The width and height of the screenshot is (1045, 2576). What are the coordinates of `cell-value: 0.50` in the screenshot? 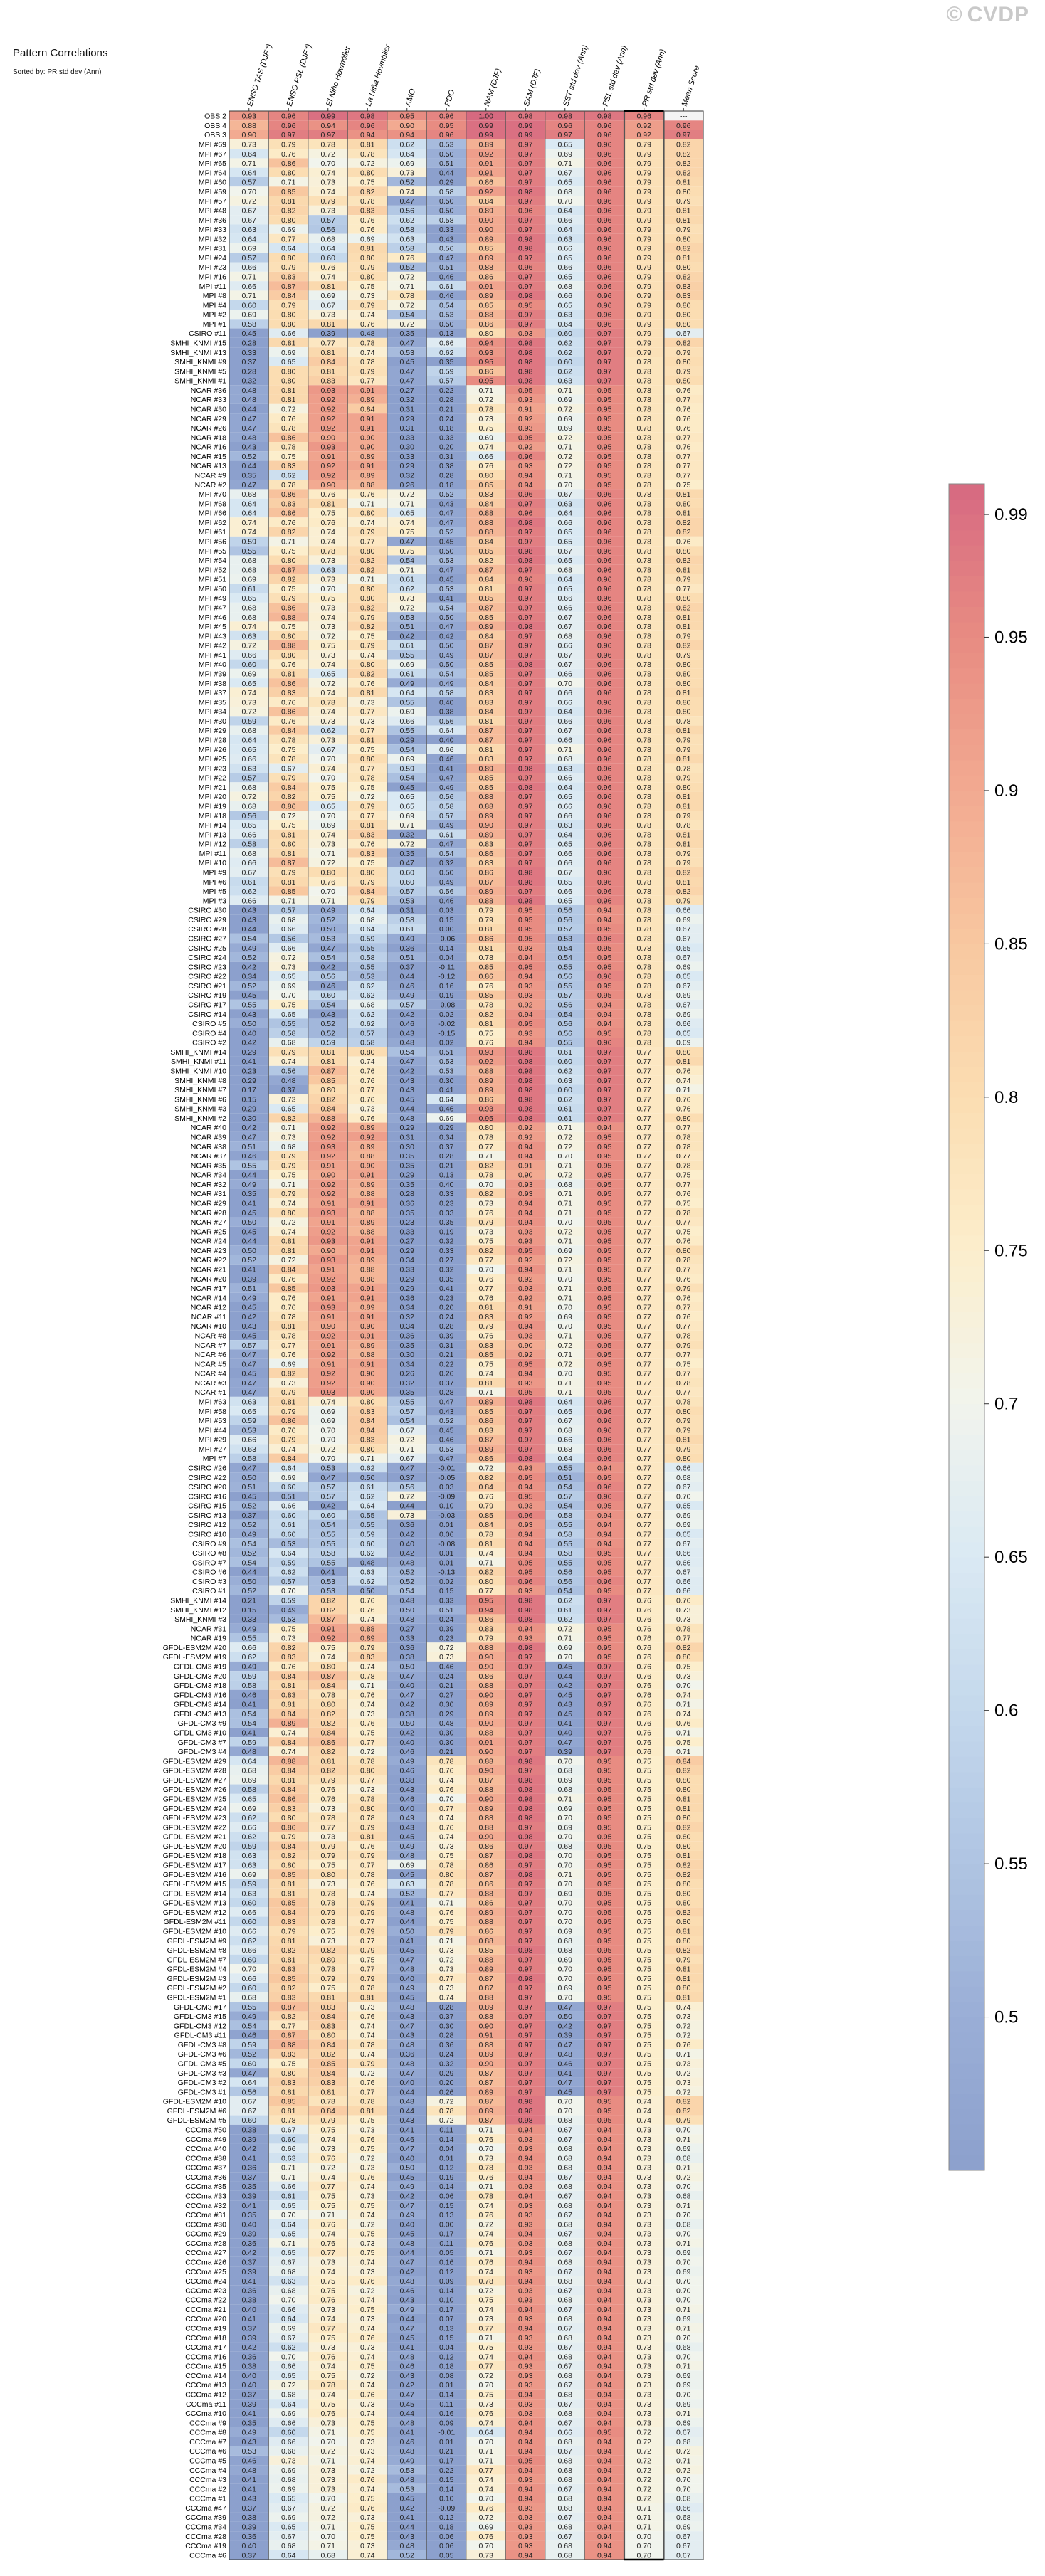 It's located at (446, 551).